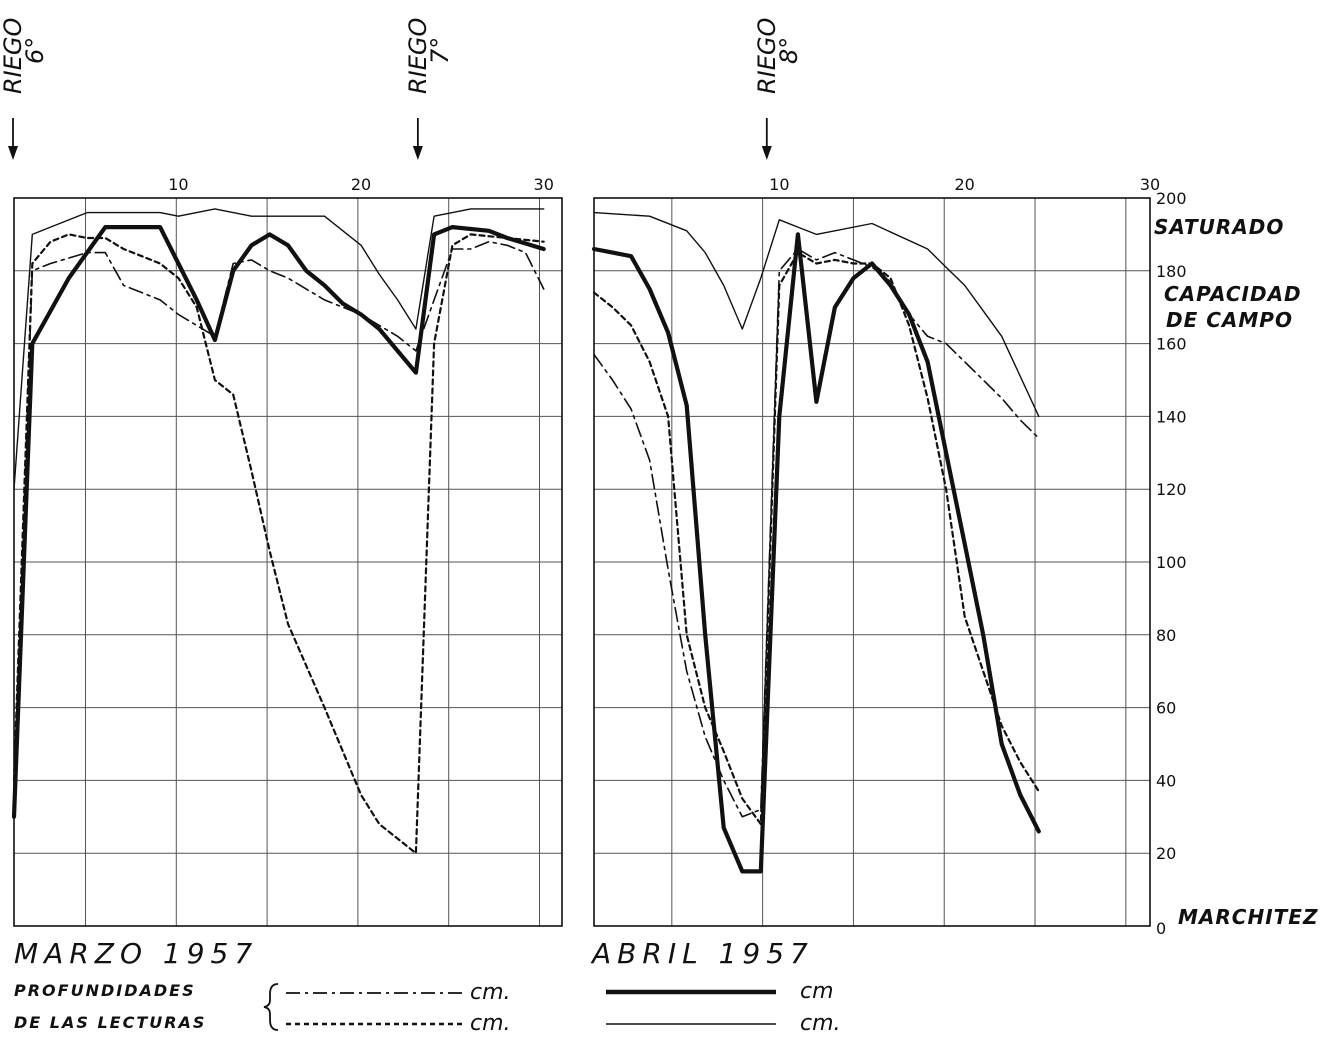 This screenshot has height=1037, width=1324. Describe the element at coordinates (1248, 917) in the screenshot. I see `y-reference-label: MARCHITEZ` at that location.